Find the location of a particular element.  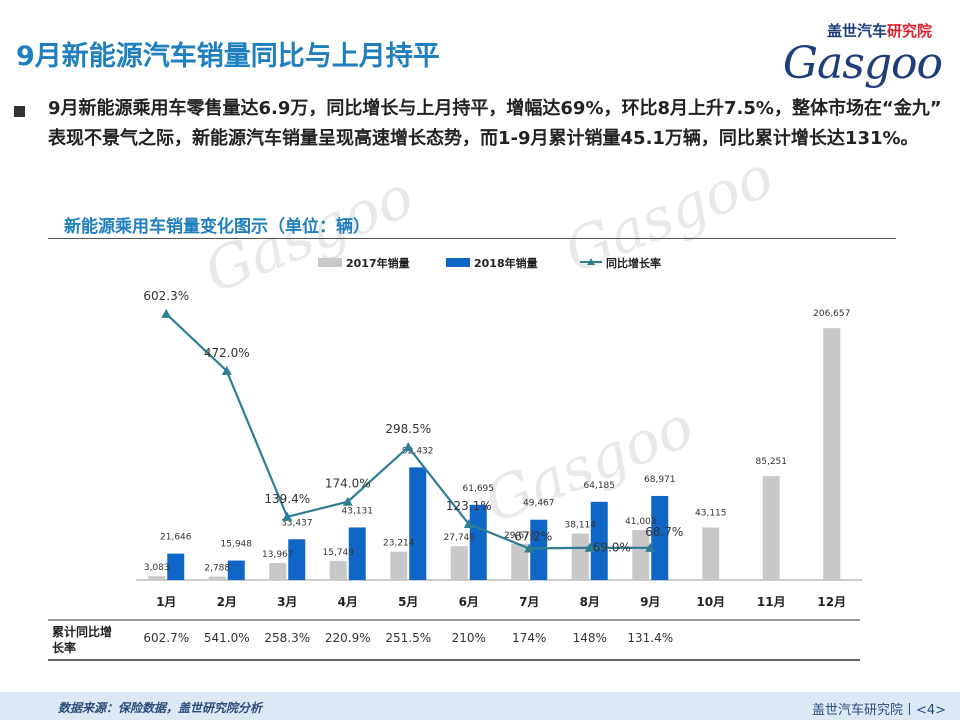

bar-label-2018: 15,948 is located at coordinates (237, 545).